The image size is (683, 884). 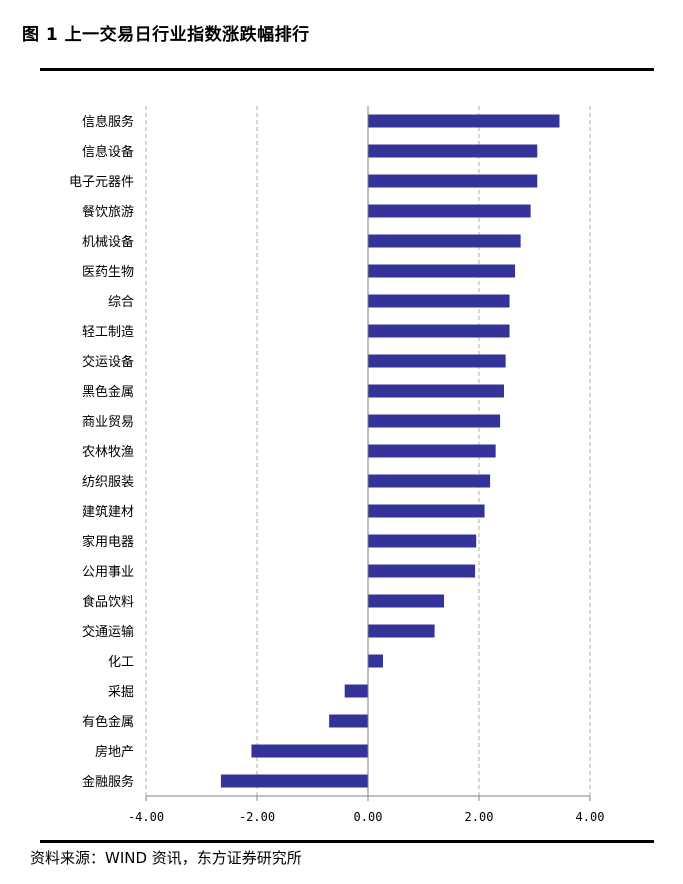 What do you see at coordinates (257, 817) in the screenshot?
I see `x-tick-label-1: -2.00` at bounding box center [257, 817].